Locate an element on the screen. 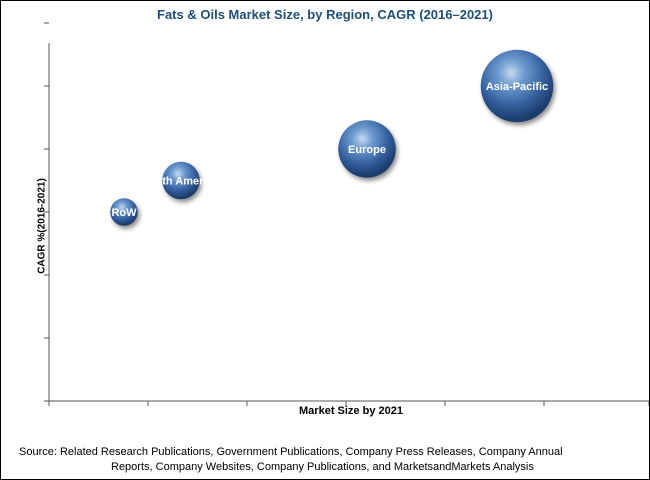 Image resolution: width=650 pixels, height=480 pixels. y-axis-label: CAGR %(2016-2021) is located at coordinates (42, 226).